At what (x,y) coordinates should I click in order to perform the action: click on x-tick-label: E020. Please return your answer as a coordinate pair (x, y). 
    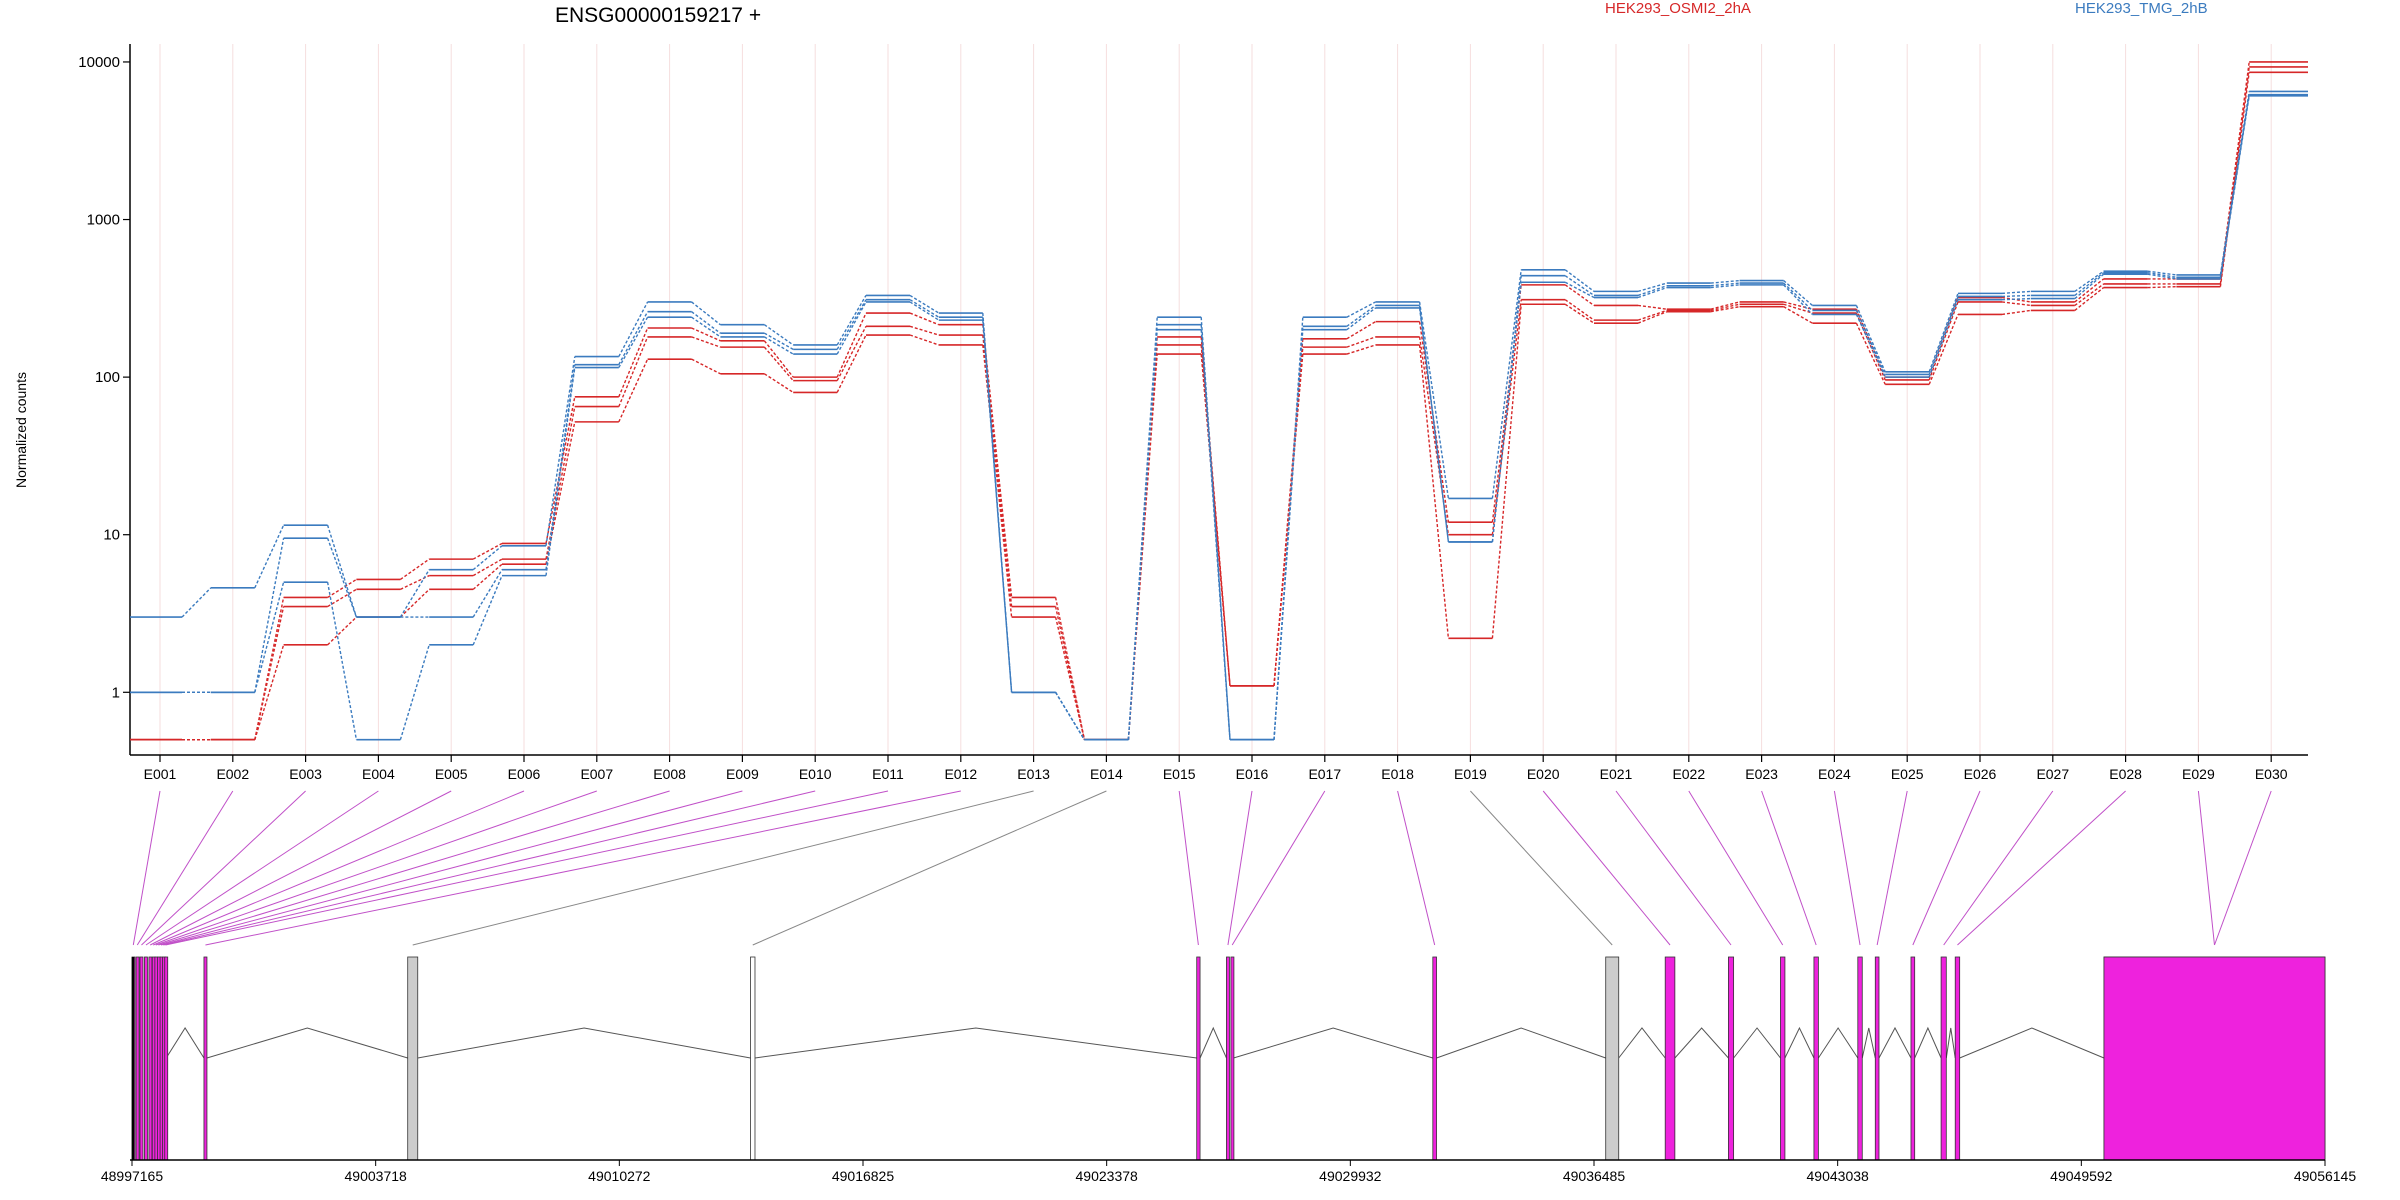
    Looking at the image, I should click on (1543, 774).